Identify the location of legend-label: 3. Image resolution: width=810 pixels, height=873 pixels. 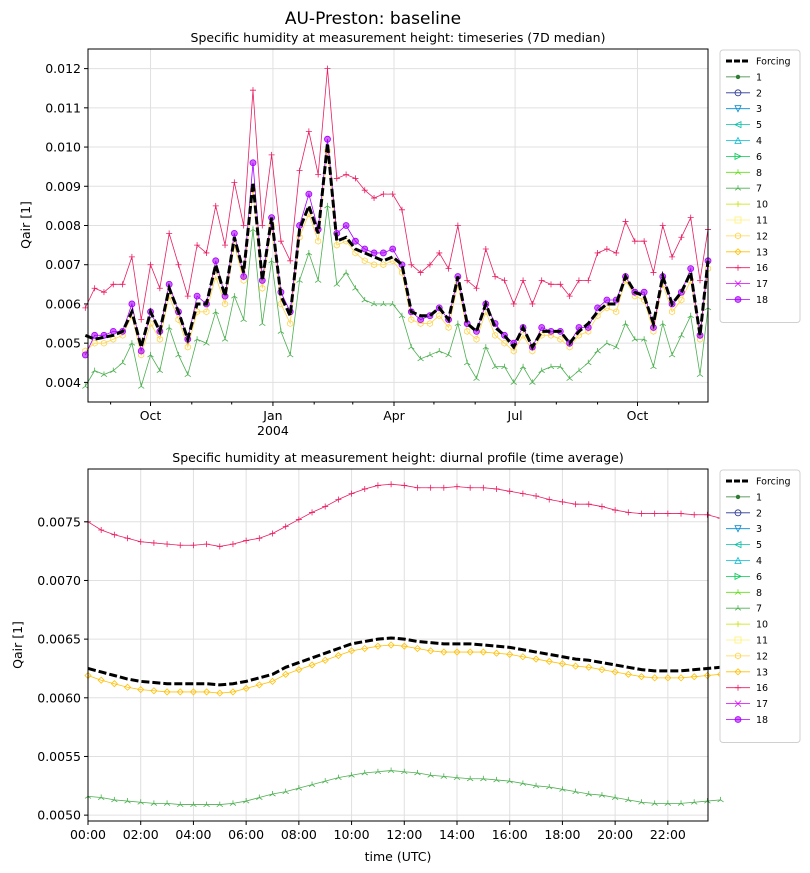
(759, 529).